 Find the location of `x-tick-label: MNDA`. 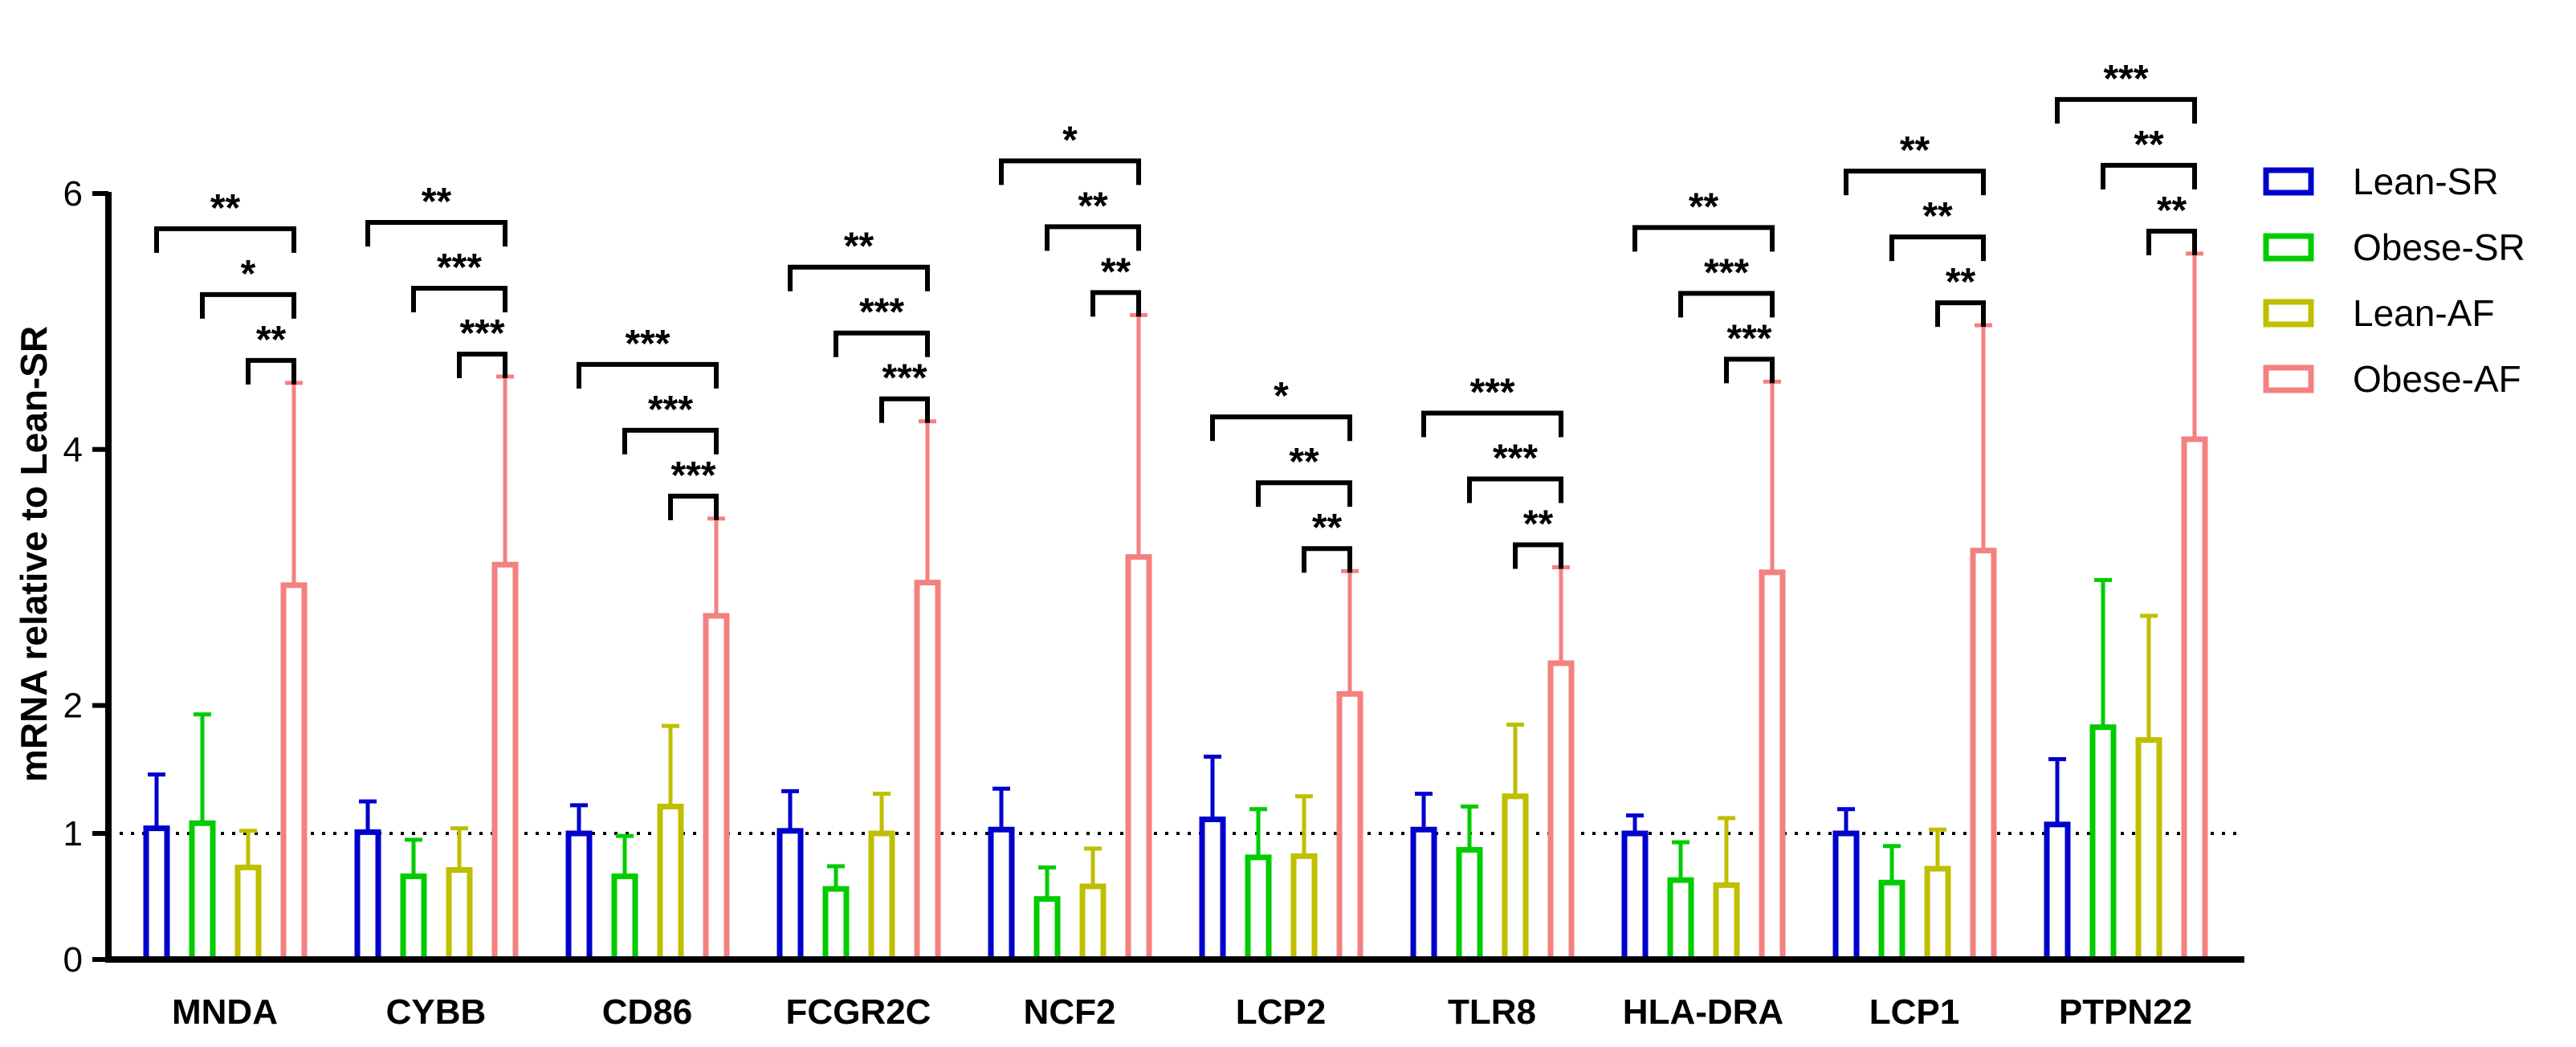

x-tick-label: MNDA is located at coordinates (225, 1012).